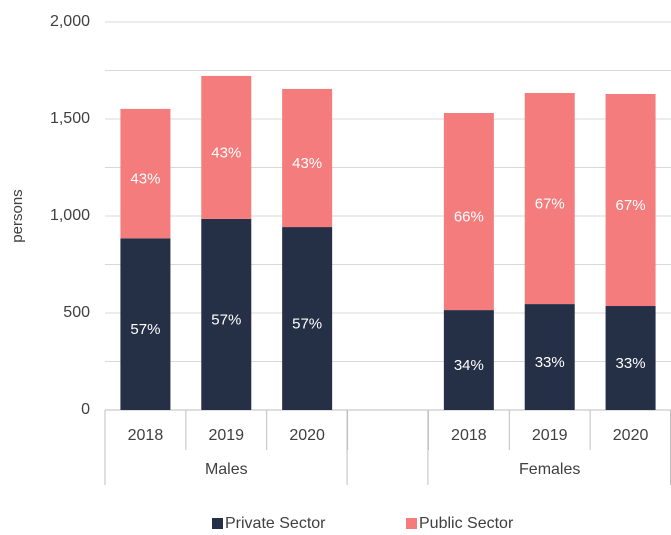  What do you see at coordinates (549, 469) in the screenshot?
I see `group-label: Females` at bounding box center [549, 469].